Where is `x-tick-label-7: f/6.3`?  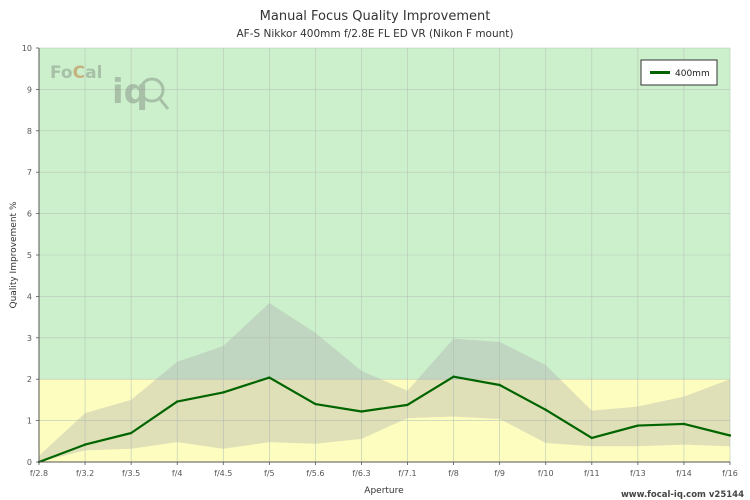 x-tick-label-7: f/6.3 is located at coordinates (361, 473).